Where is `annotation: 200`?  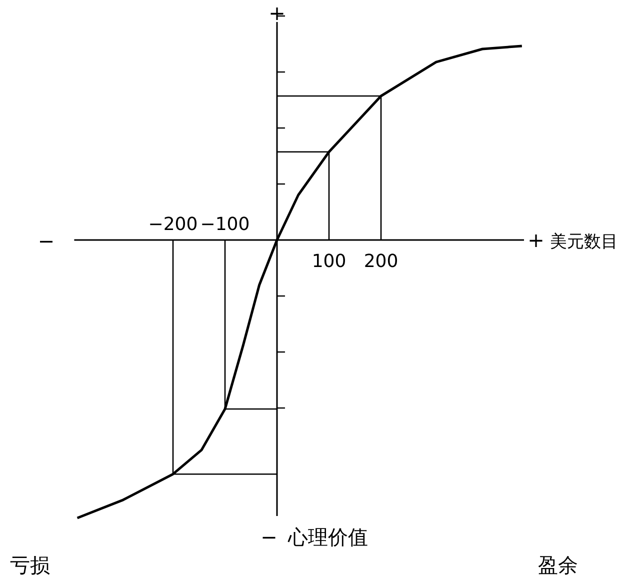
annotation: 200 is located at coordinates (381, 261).